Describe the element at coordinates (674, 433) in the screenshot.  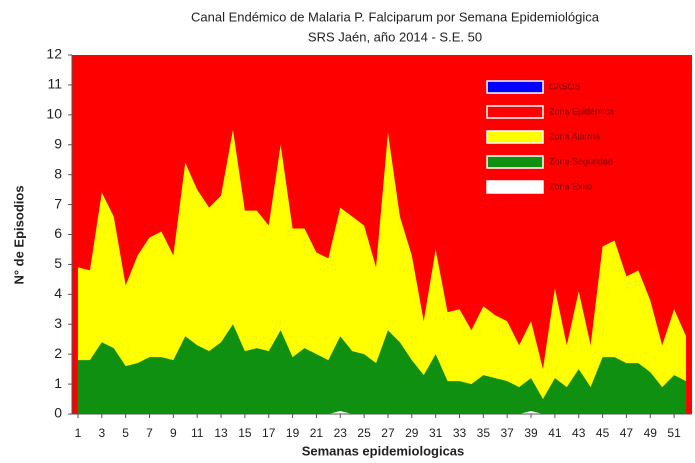
I see `x-tick-label: 51` at that location.